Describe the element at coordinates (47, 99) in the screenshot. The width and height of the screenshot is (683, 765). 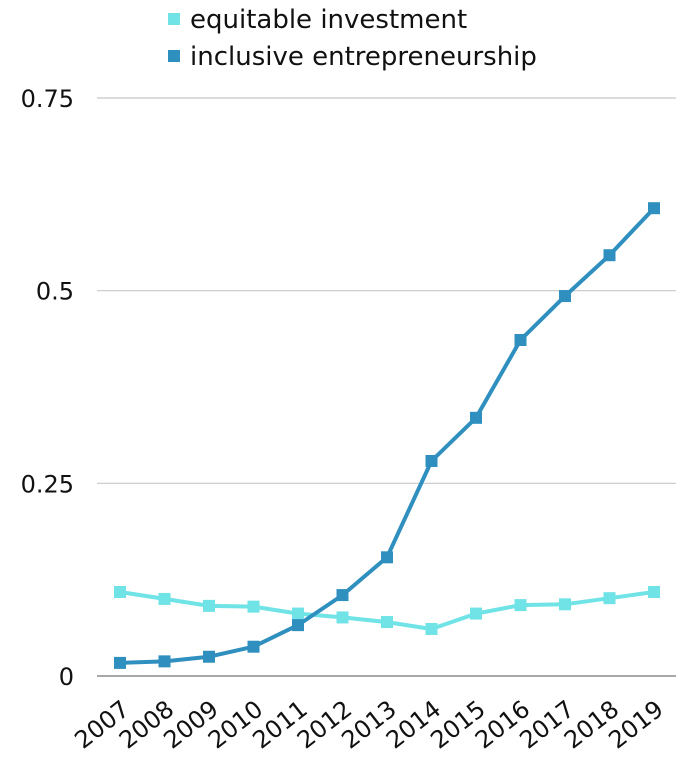
I see `y-tick-label: 0.75` at that location.